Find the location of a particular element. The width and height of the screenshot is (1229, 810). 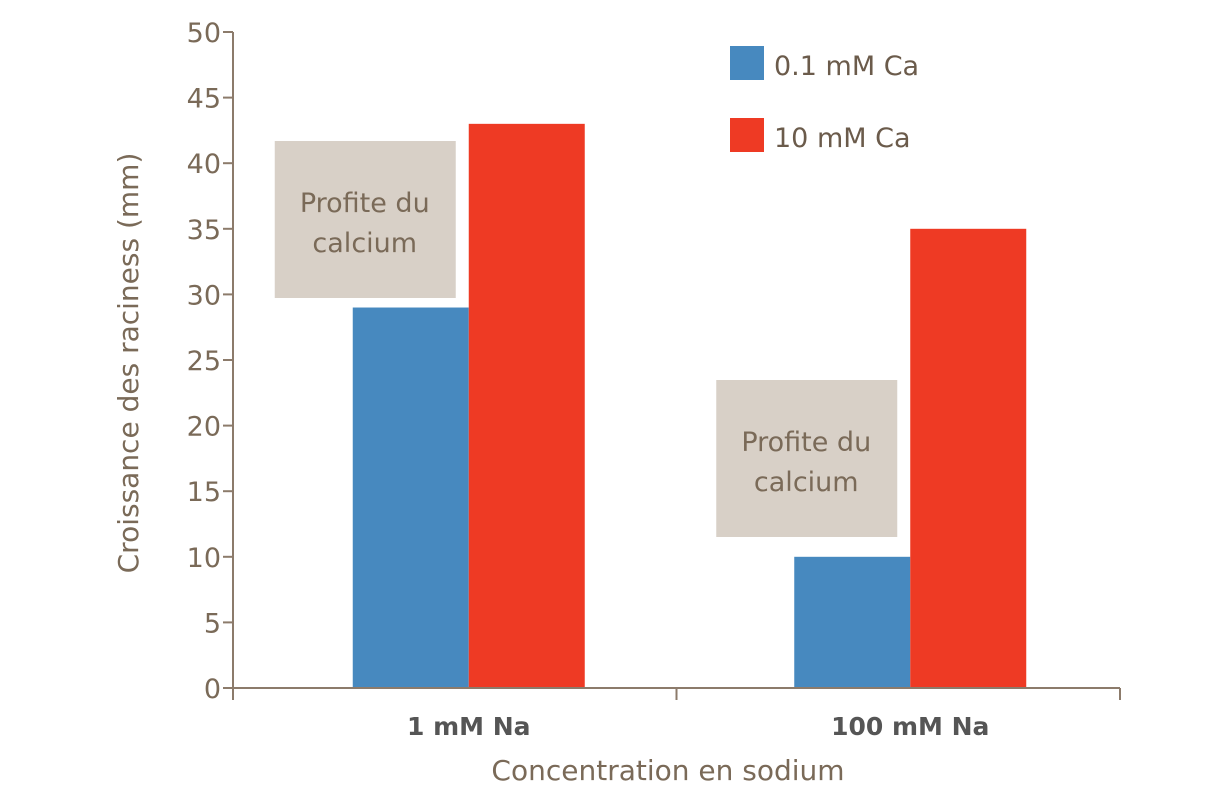

y-tick-label: 20 is located at coordinates (204, 427).